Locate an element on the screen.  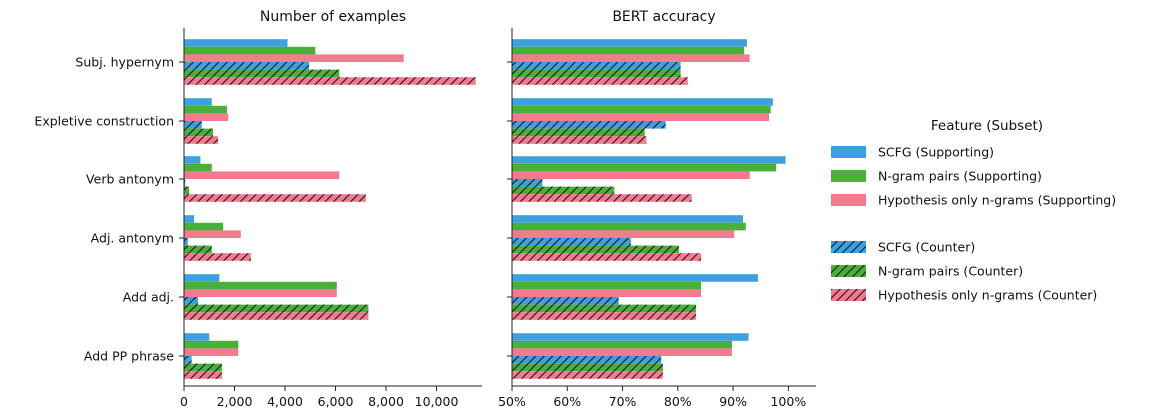
panel-title: BERT accuracy is located at coordinates (663, 17).